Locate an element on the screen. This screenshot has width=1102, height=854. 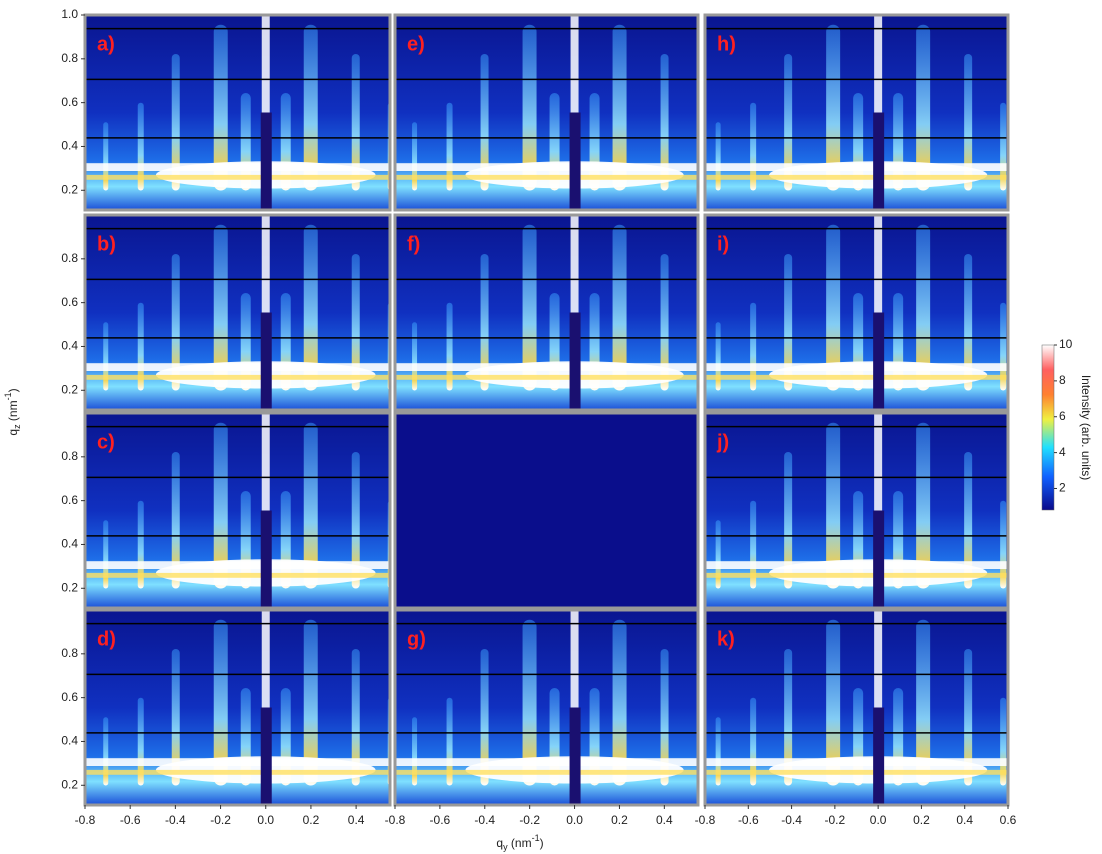
x-tick-label: -0.4 is located at coordinates (484, 820).